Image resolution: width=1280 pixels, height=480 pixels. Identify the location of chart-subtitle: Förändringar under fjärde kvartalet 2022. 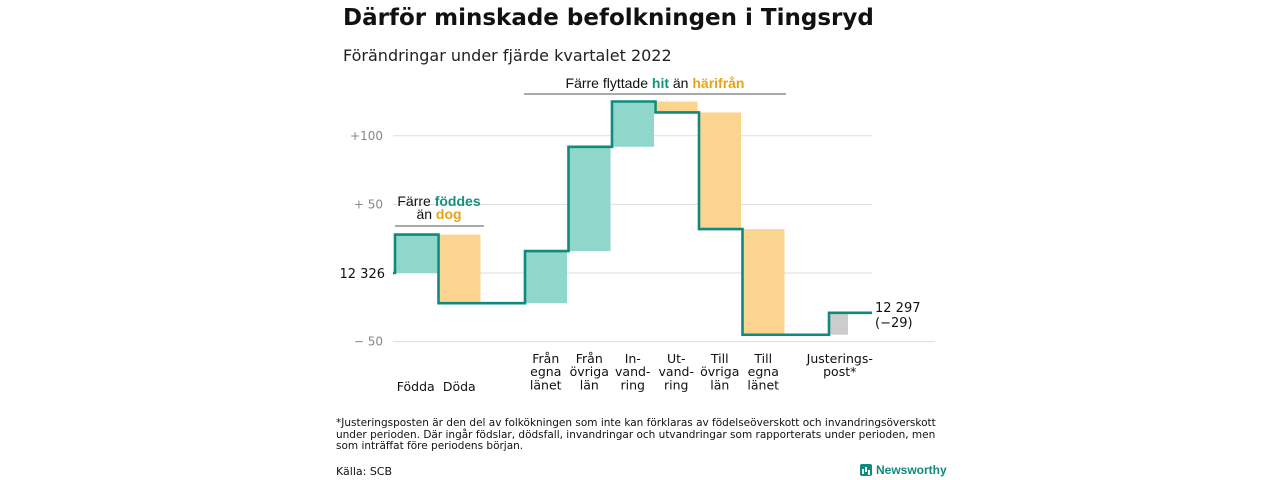
(507, 55).